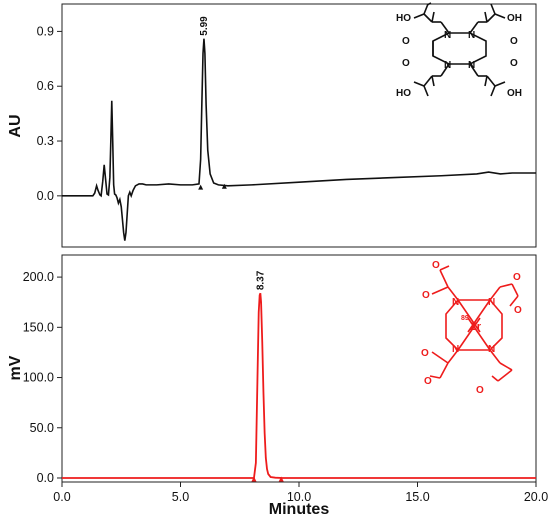  What do you see at coordinates (15, 367) in the screenshot?
I see `bottom-y-axis-label: mV` at bounding box center [15, 367].